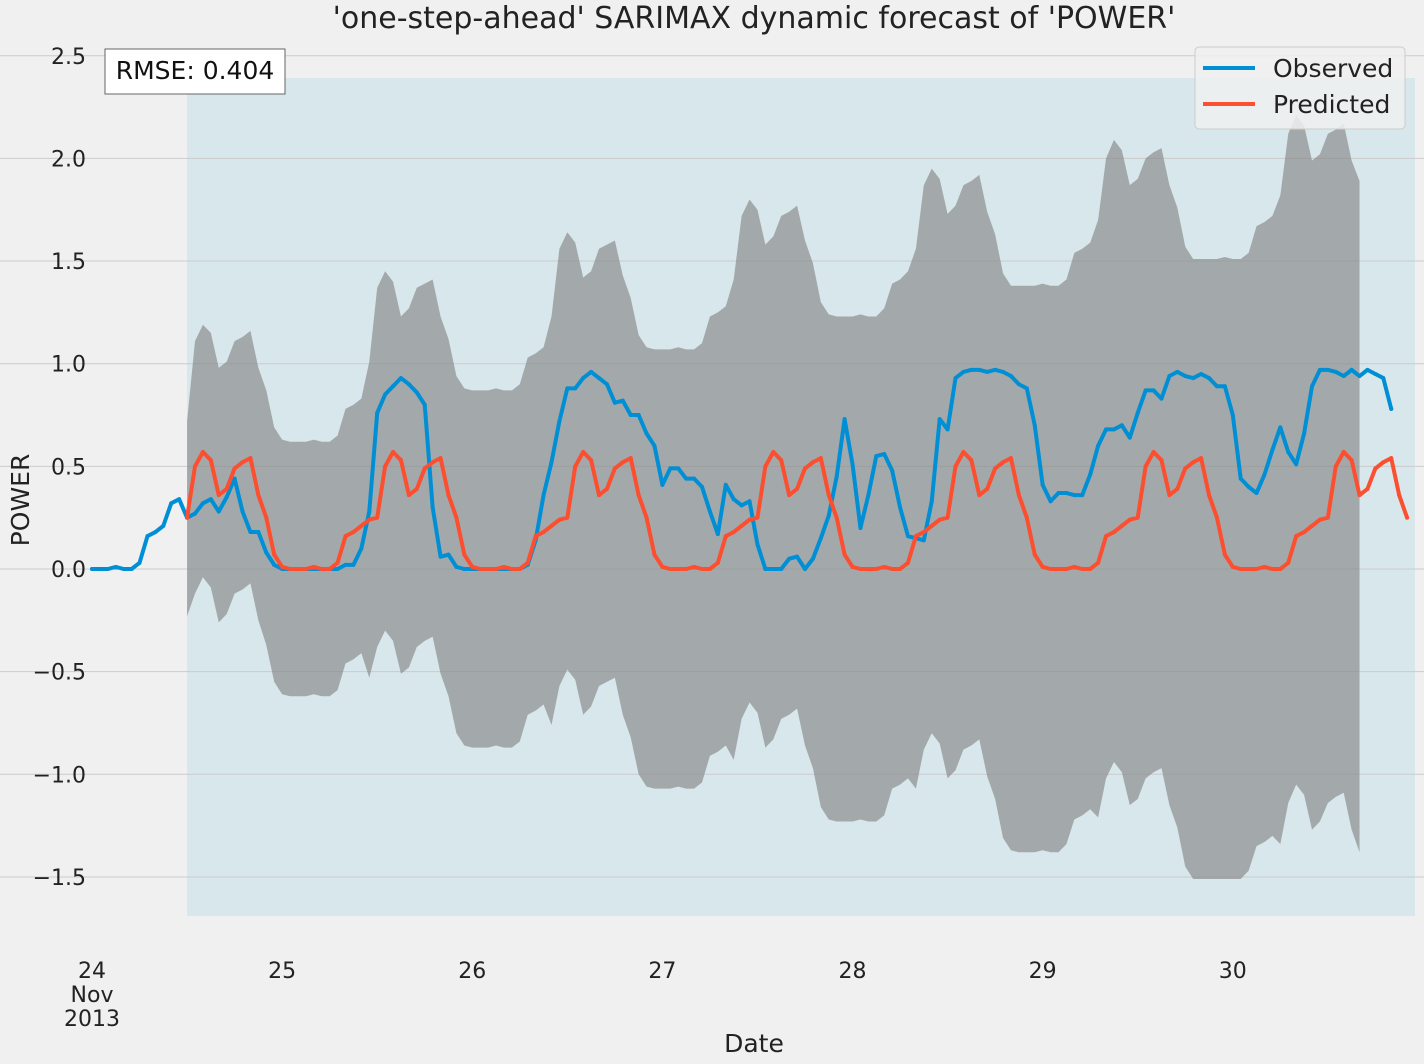  What do you see at coordinates (68, 57) in the screenshot?
I see `y-tick-label: 2.5` at bounding box center [68, 57].